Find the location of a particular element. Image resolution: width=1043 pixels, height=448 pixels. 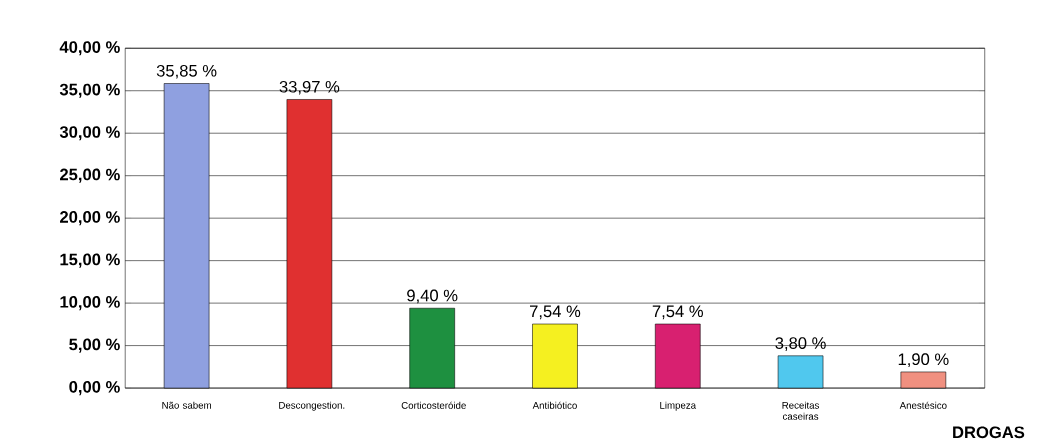

data-label: 33,97 % is located at coordinates (309, 87).